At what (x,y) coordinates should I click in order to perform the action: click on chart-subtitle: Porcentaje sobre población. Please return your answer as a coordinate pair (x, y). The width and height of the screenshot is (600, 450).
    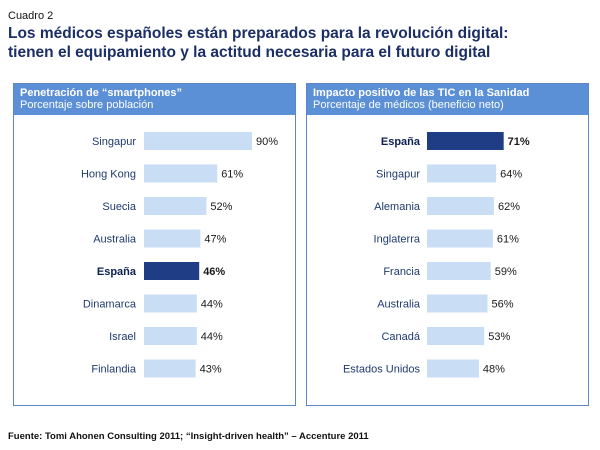
    Looking at the image, I should click on (87, 105).